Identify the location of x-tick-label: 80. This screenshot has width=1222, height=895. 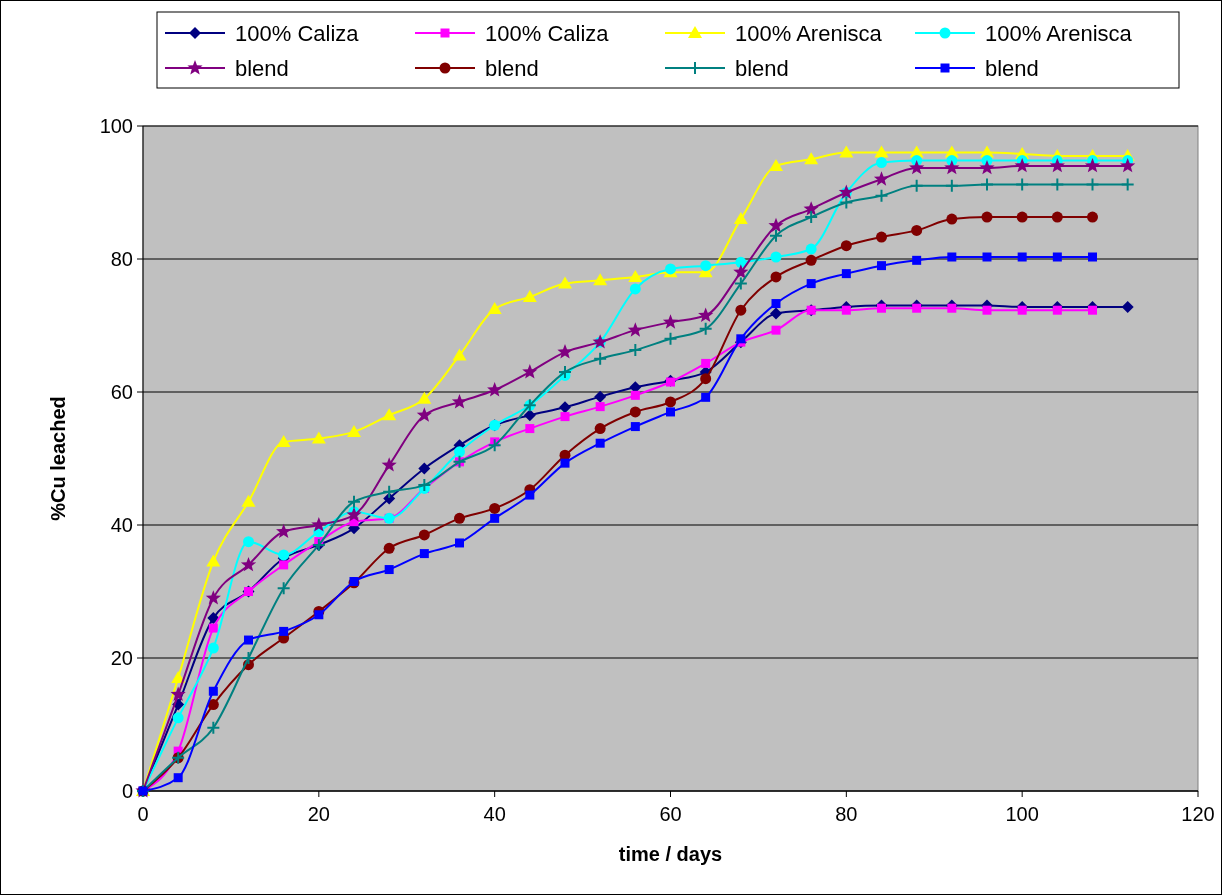
(846, 814).